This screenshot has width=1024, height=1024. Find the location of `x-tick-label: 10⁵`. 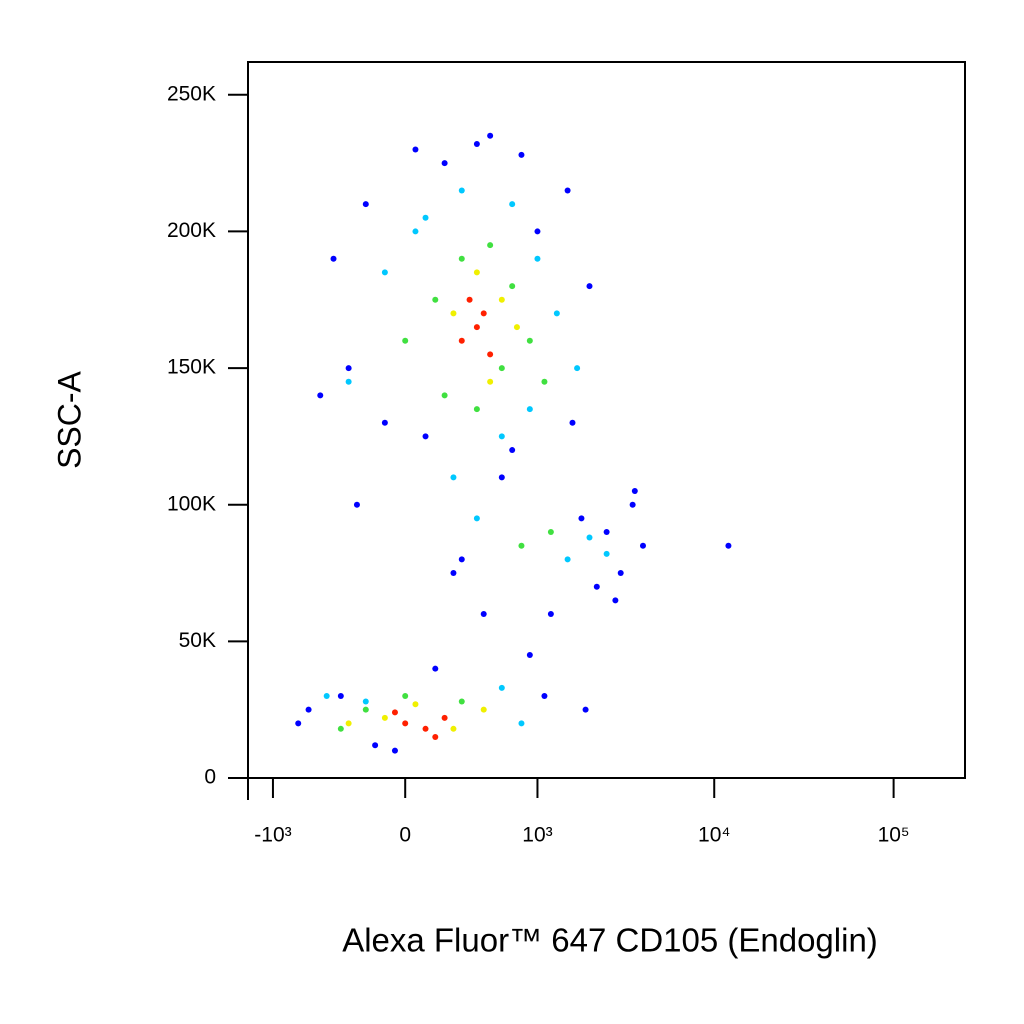

x-tick-label: 10⁵ is located at coordinates (894, 835).